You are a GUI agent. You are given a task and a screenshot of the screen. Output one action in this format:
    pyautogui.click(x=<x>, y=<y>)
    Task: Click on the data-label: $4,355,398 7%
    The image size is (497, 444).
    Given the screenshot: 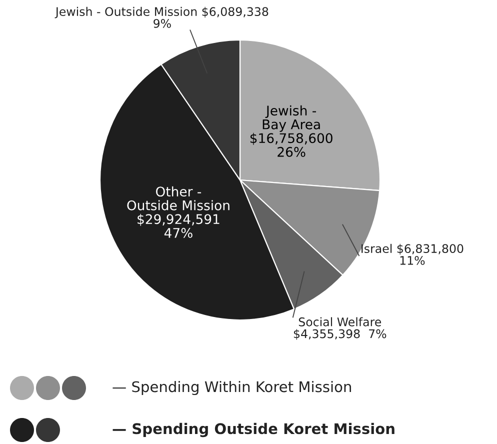 What is the action you would take?
    pyautogui.click(x=340, y=334)
    